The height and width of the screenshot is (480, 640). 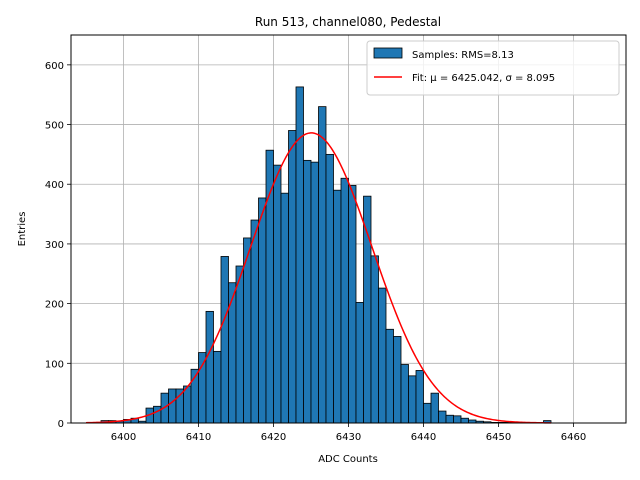 What do you see at coordinates (348, 437) in the screenshot?
I see `x-tick-label: 6430` at bounding box center [348, 437].